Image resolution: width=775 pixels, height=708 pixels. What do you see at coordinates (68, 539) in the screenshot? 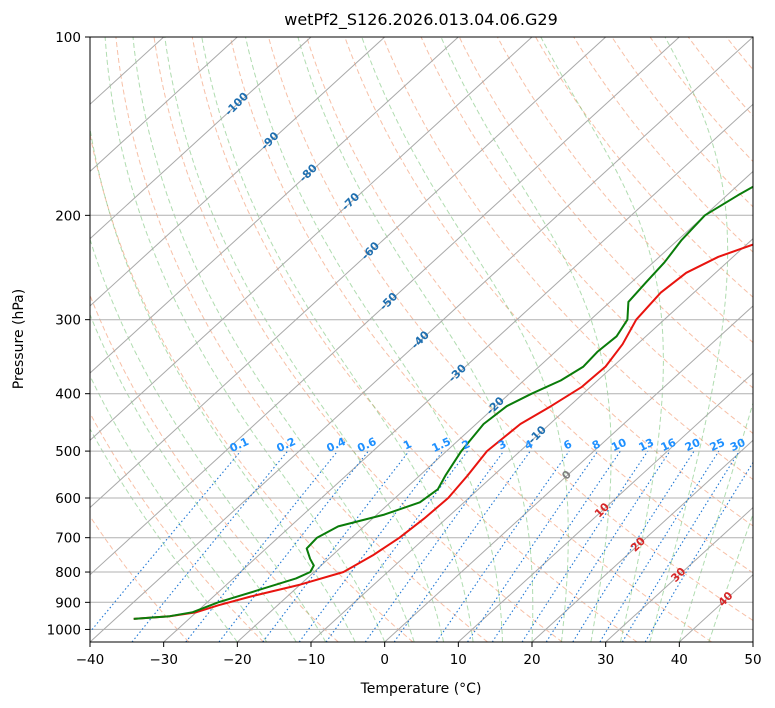
I see `y-tick-label: 700` at bounding box center [68, 539].